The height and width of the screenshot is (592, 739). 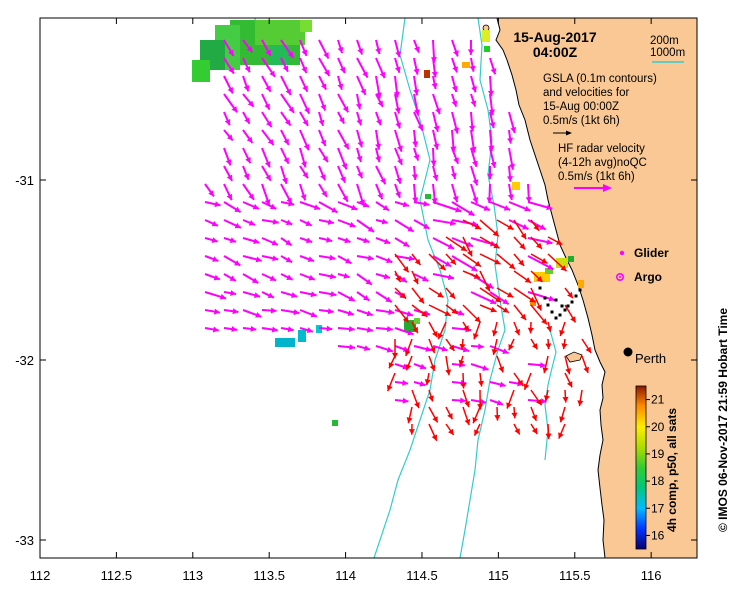 What do you see at coordinates (658, 481) in the screenshot?
I see `colorbar-tick-label: 18` at bounding box center [658, 481].